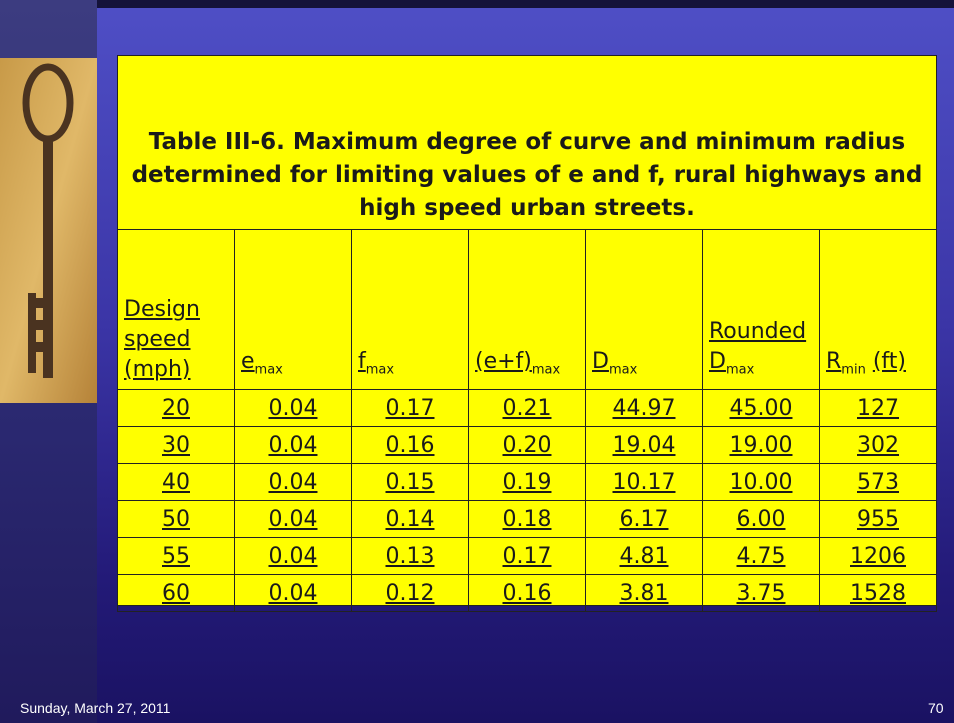 The height and width of the screenshot is (723, 954). I want to click on data-cell: 60, so click(176, 593).